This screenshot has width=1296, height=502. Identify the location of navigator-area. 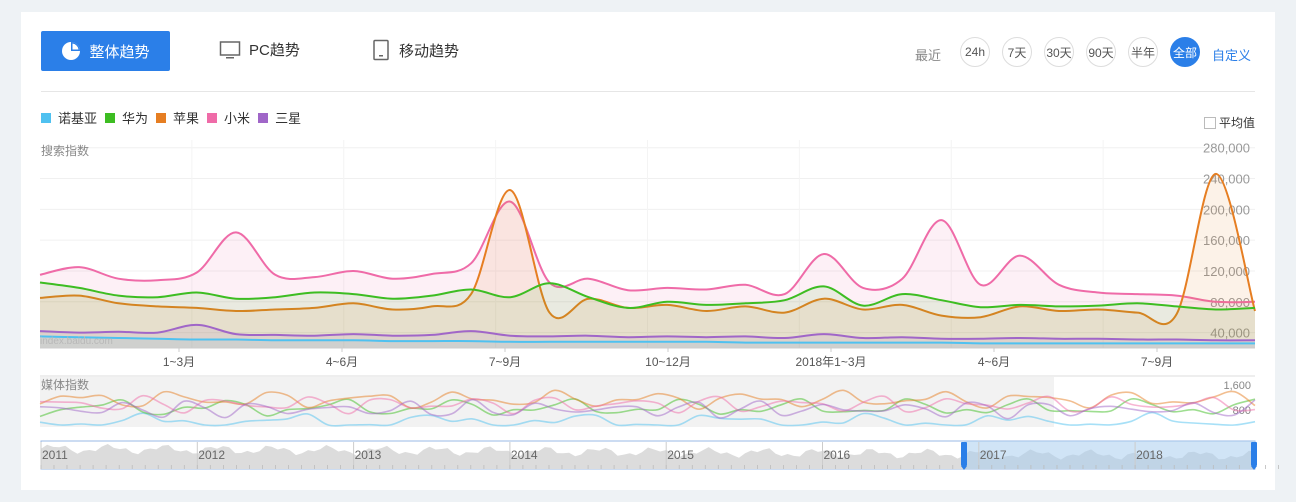
(648, 456).